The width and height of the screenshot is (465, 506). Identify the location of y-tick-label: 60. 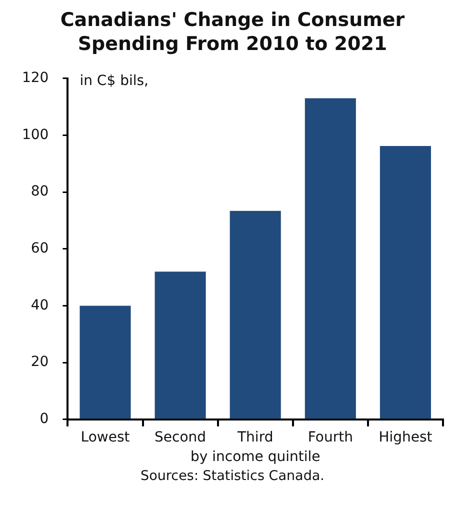
(39, 248).